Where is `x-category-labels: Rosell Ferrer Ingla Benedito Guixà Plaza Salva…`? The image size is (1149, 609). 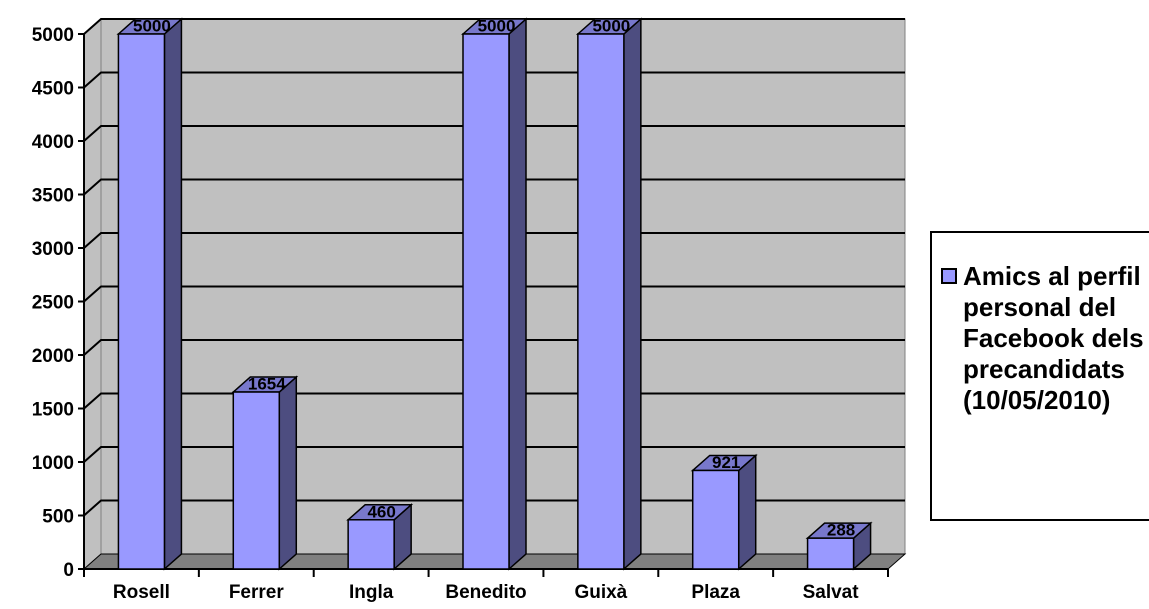 x-category-labels: Rosell Ferrer Ingla Benedito Guixà Plaza Salva… is located at coordinates (486, 592).